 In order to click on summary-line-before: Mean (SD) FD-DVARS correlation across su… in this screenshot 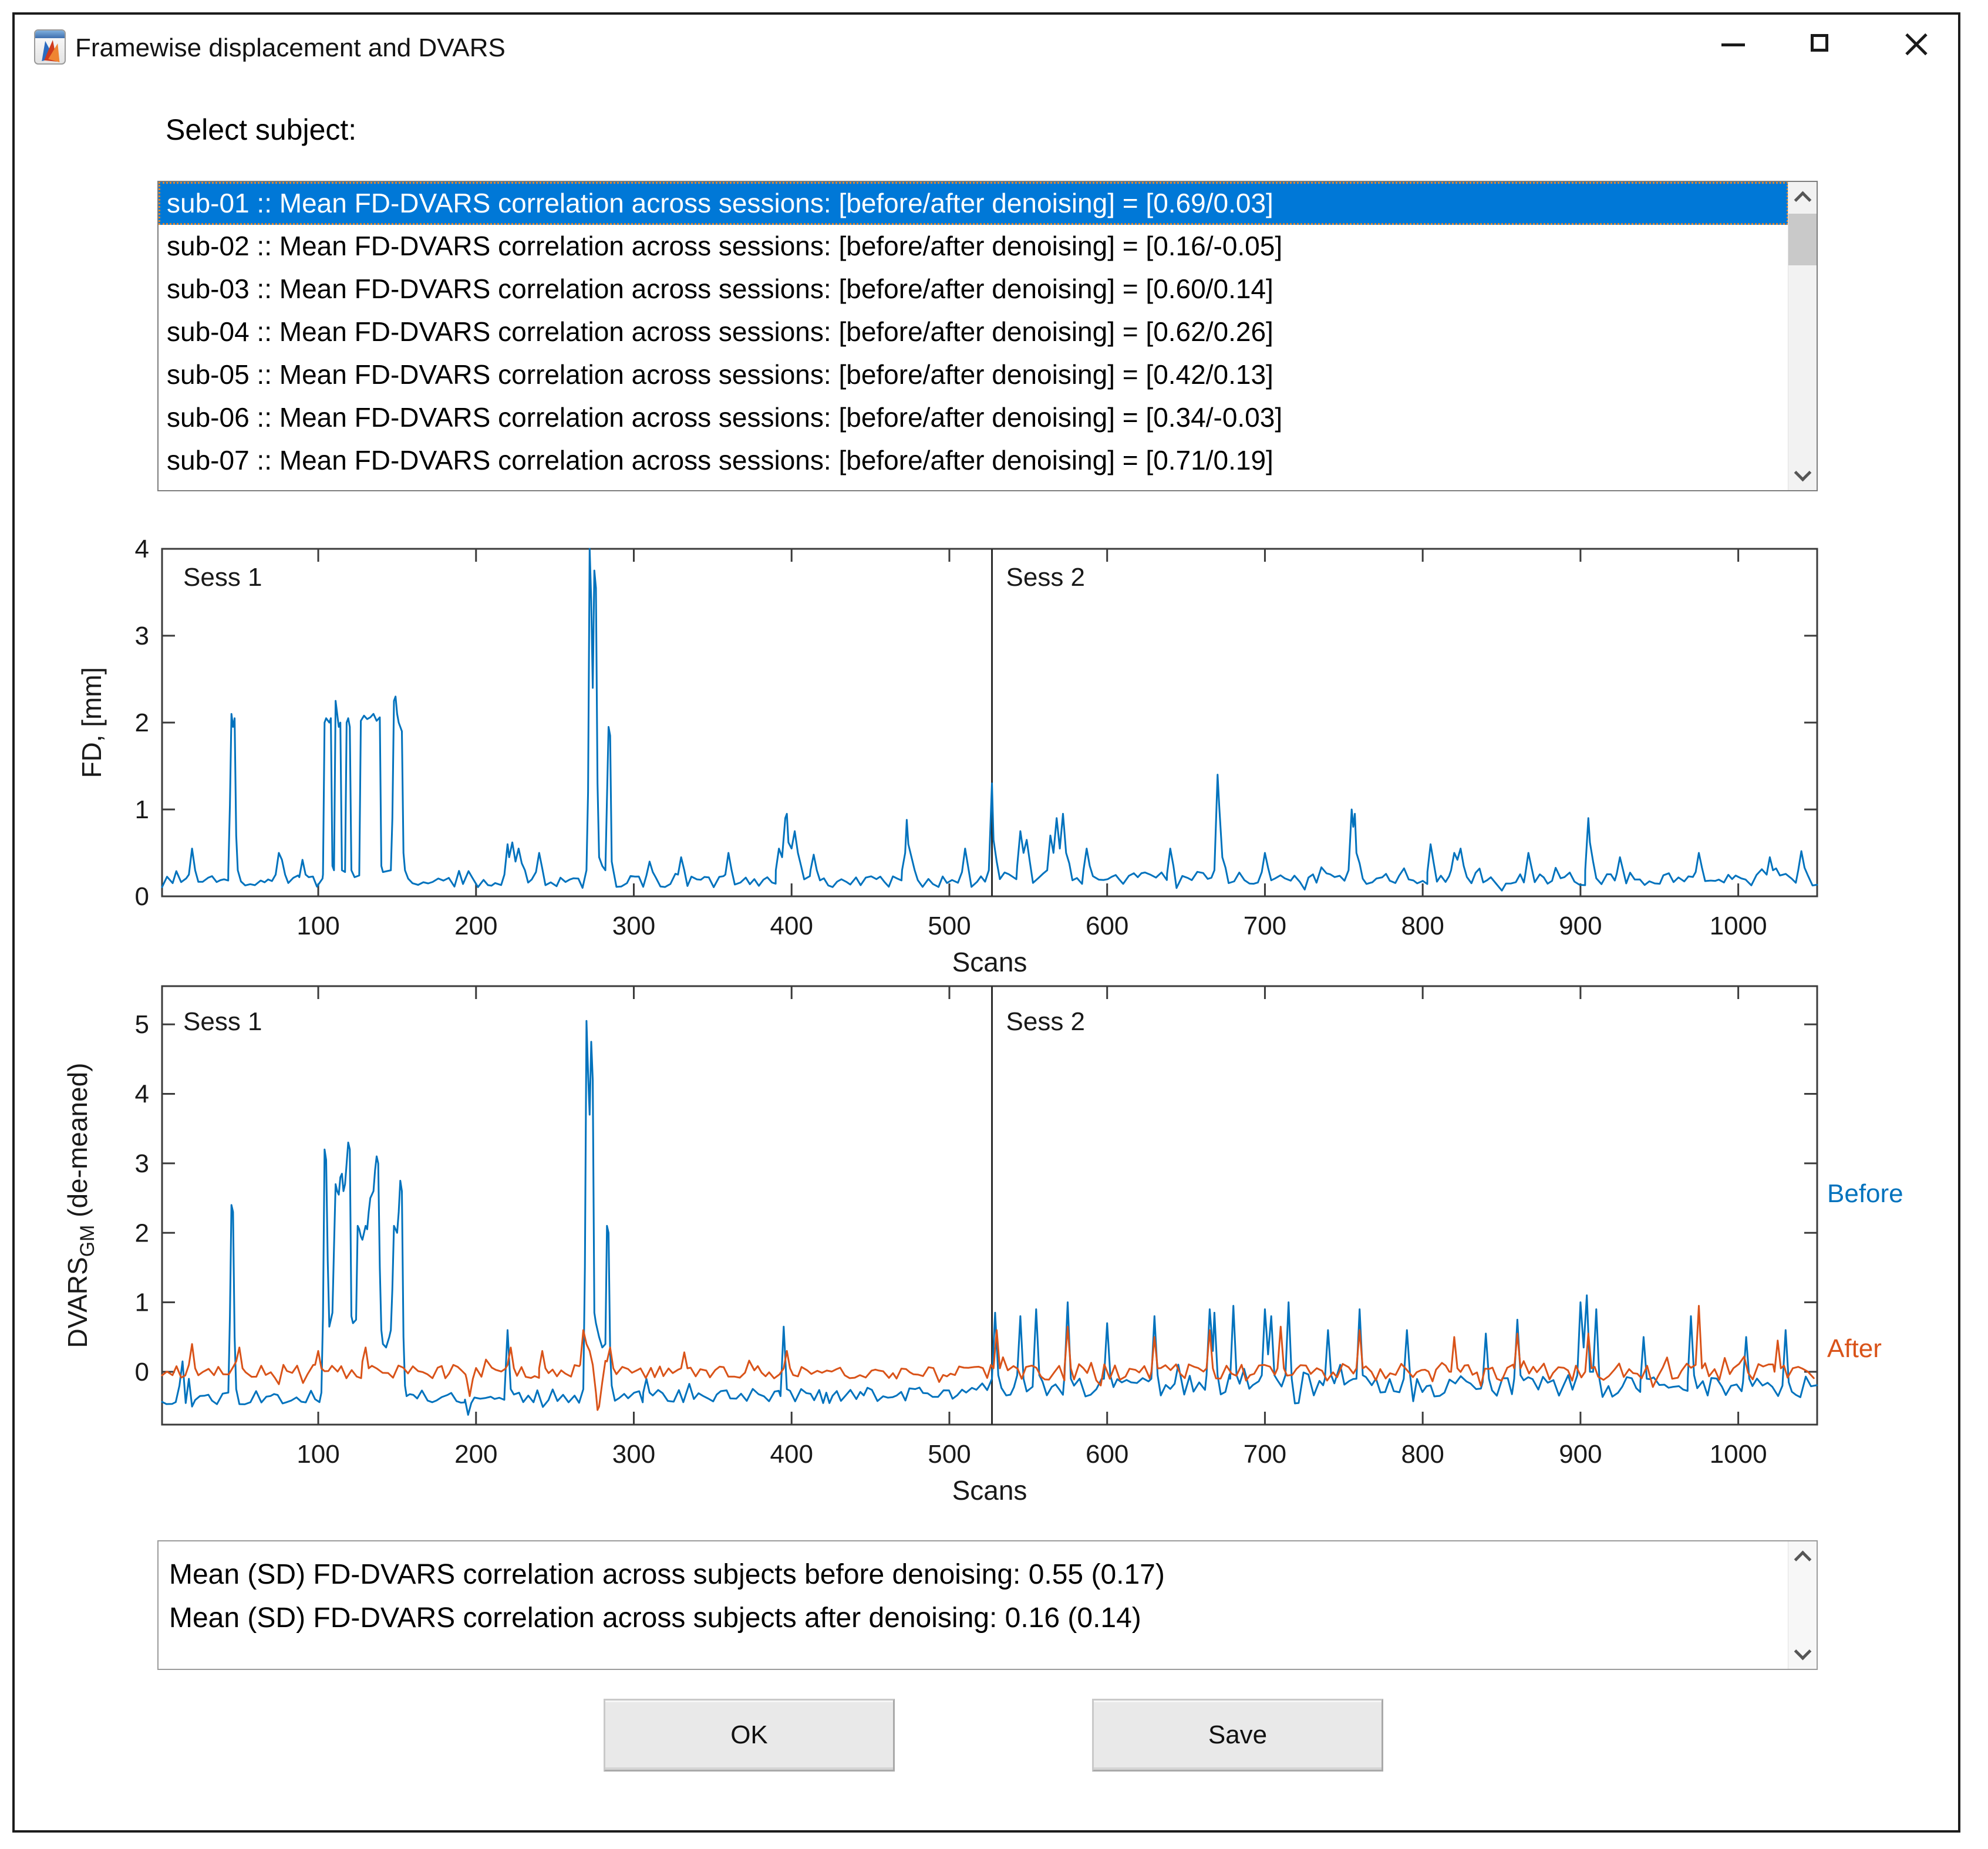, I will do `click(667, 1574)`.